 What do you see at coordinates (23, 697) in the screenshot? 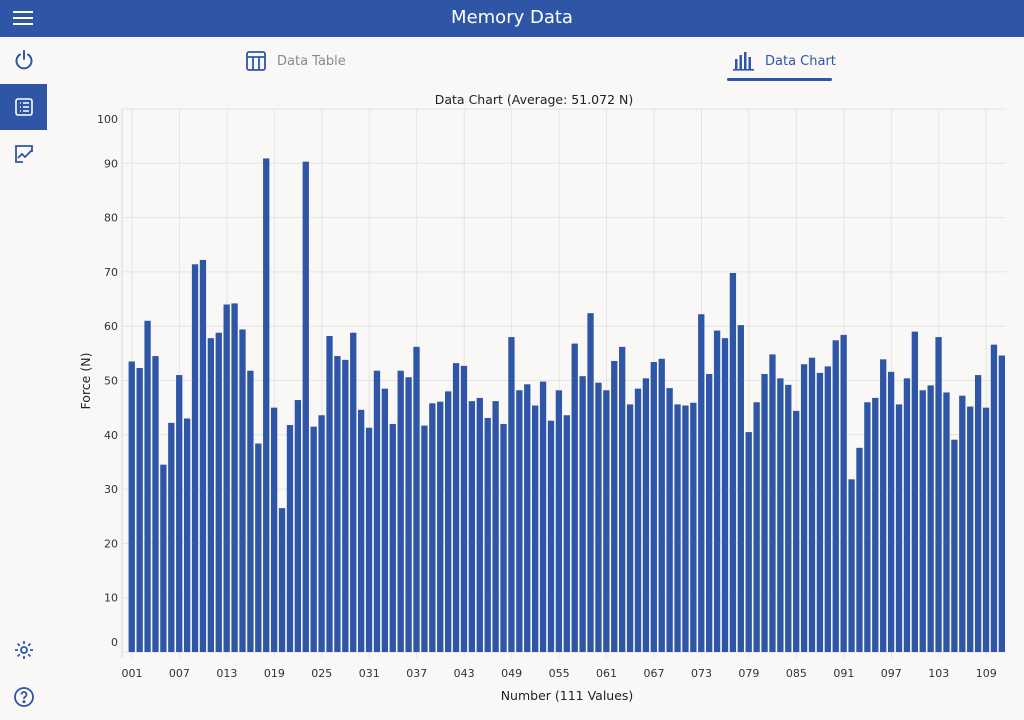
I see `help-button` at bounding box center [23, 697].